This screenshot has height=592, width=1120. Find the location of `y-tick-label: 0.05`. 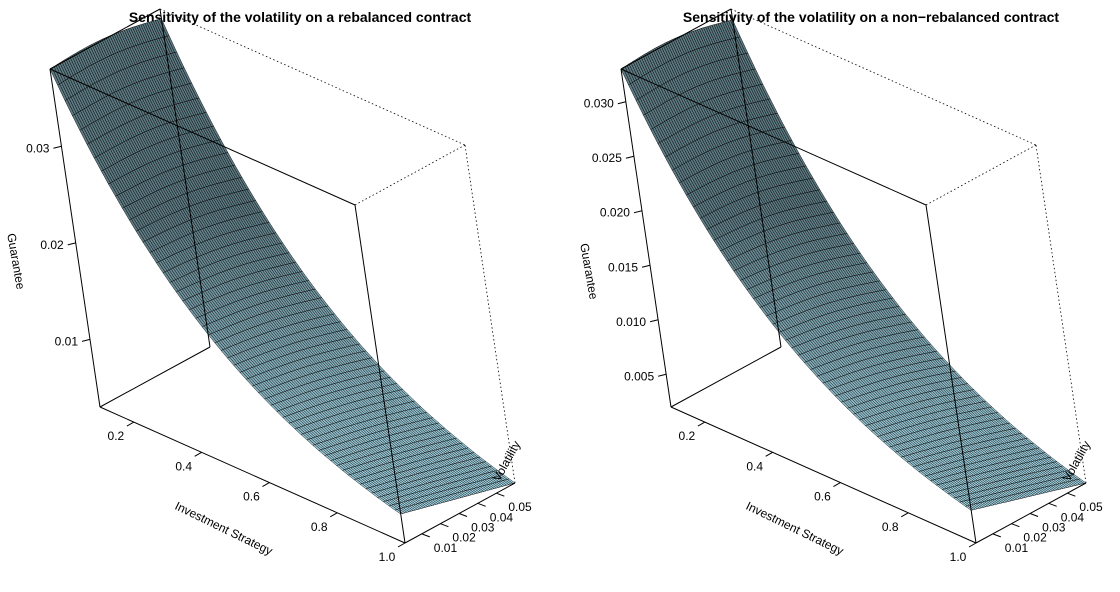

y-tick-label: 0.05 is located at coordinates (520, 507).